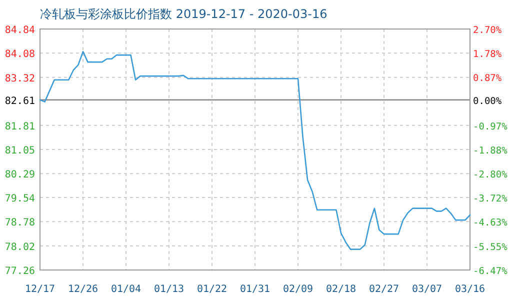  I want to click on x-tick-label: 01/04, so click(126, 289).